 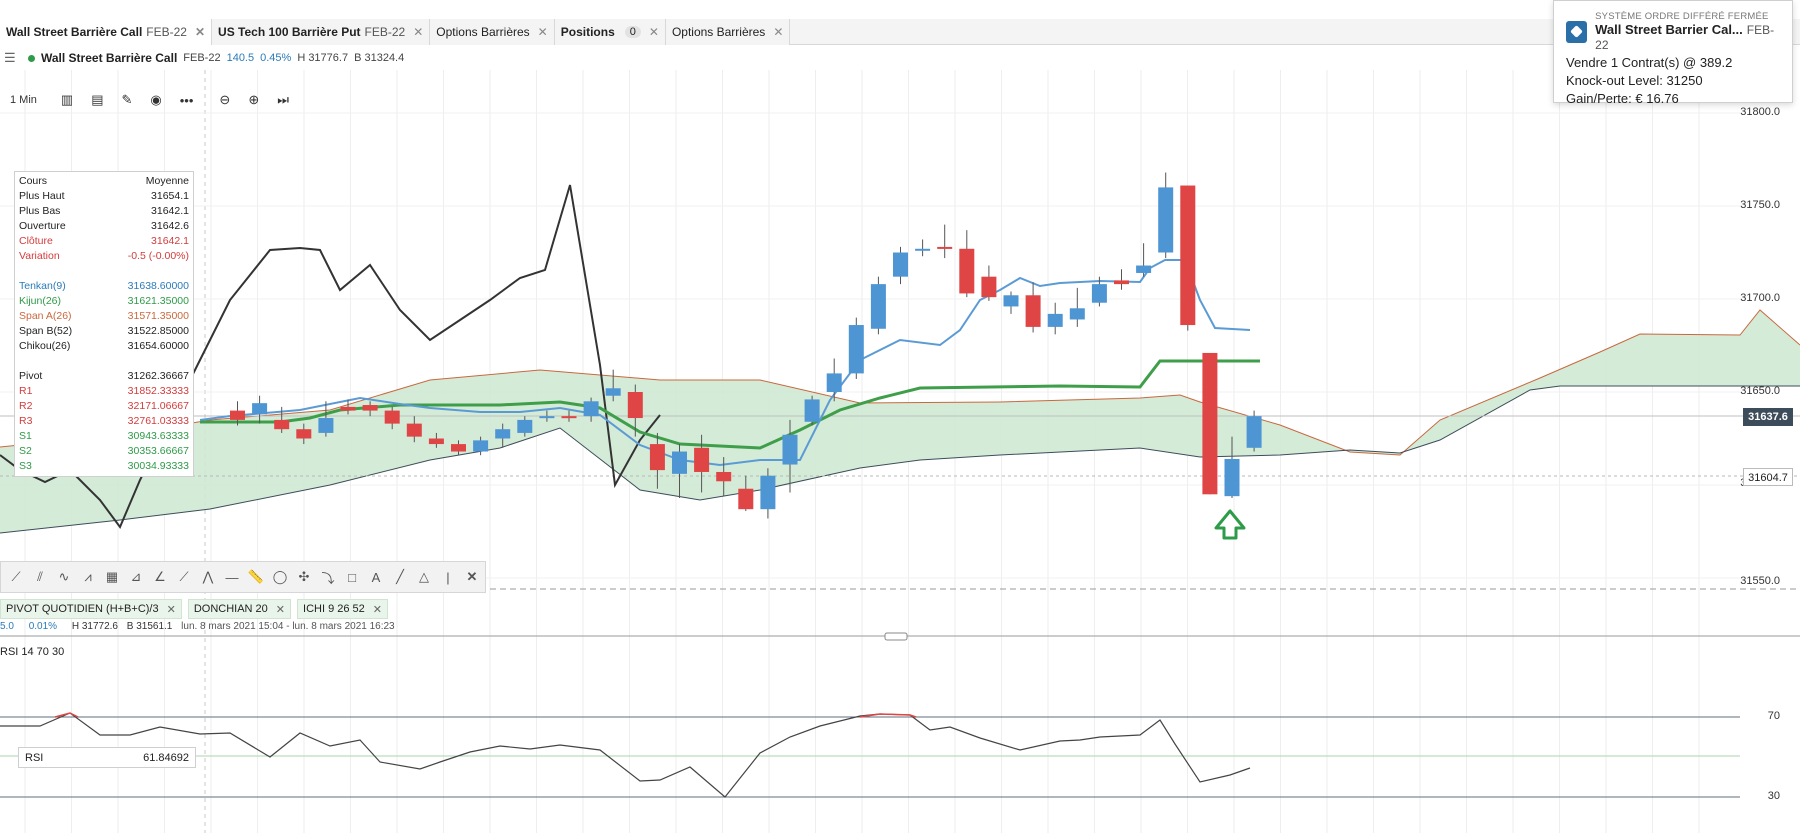 I want to click on drawing-toolbar: ⟋ ⫽ ∿ ⩘ ▦ ⊿ ∠ ⟋ ⋀ ― 📏 ◯ ✣ ⤵ □ A ╱ △ | ✕, so click(x=243, y=577).